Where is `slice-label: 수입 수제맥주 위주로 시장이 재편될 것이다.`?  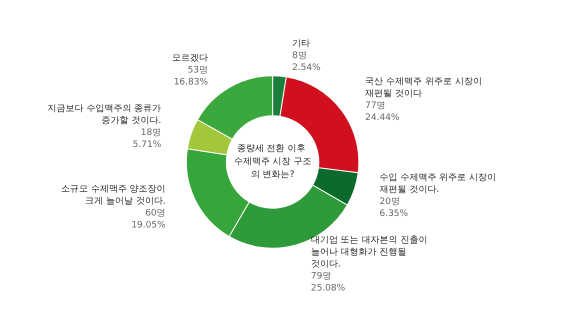
slice-label: 수입 수제맥주 위주로 시장이 재편될 것이다. is located at coordinates (437, 183).